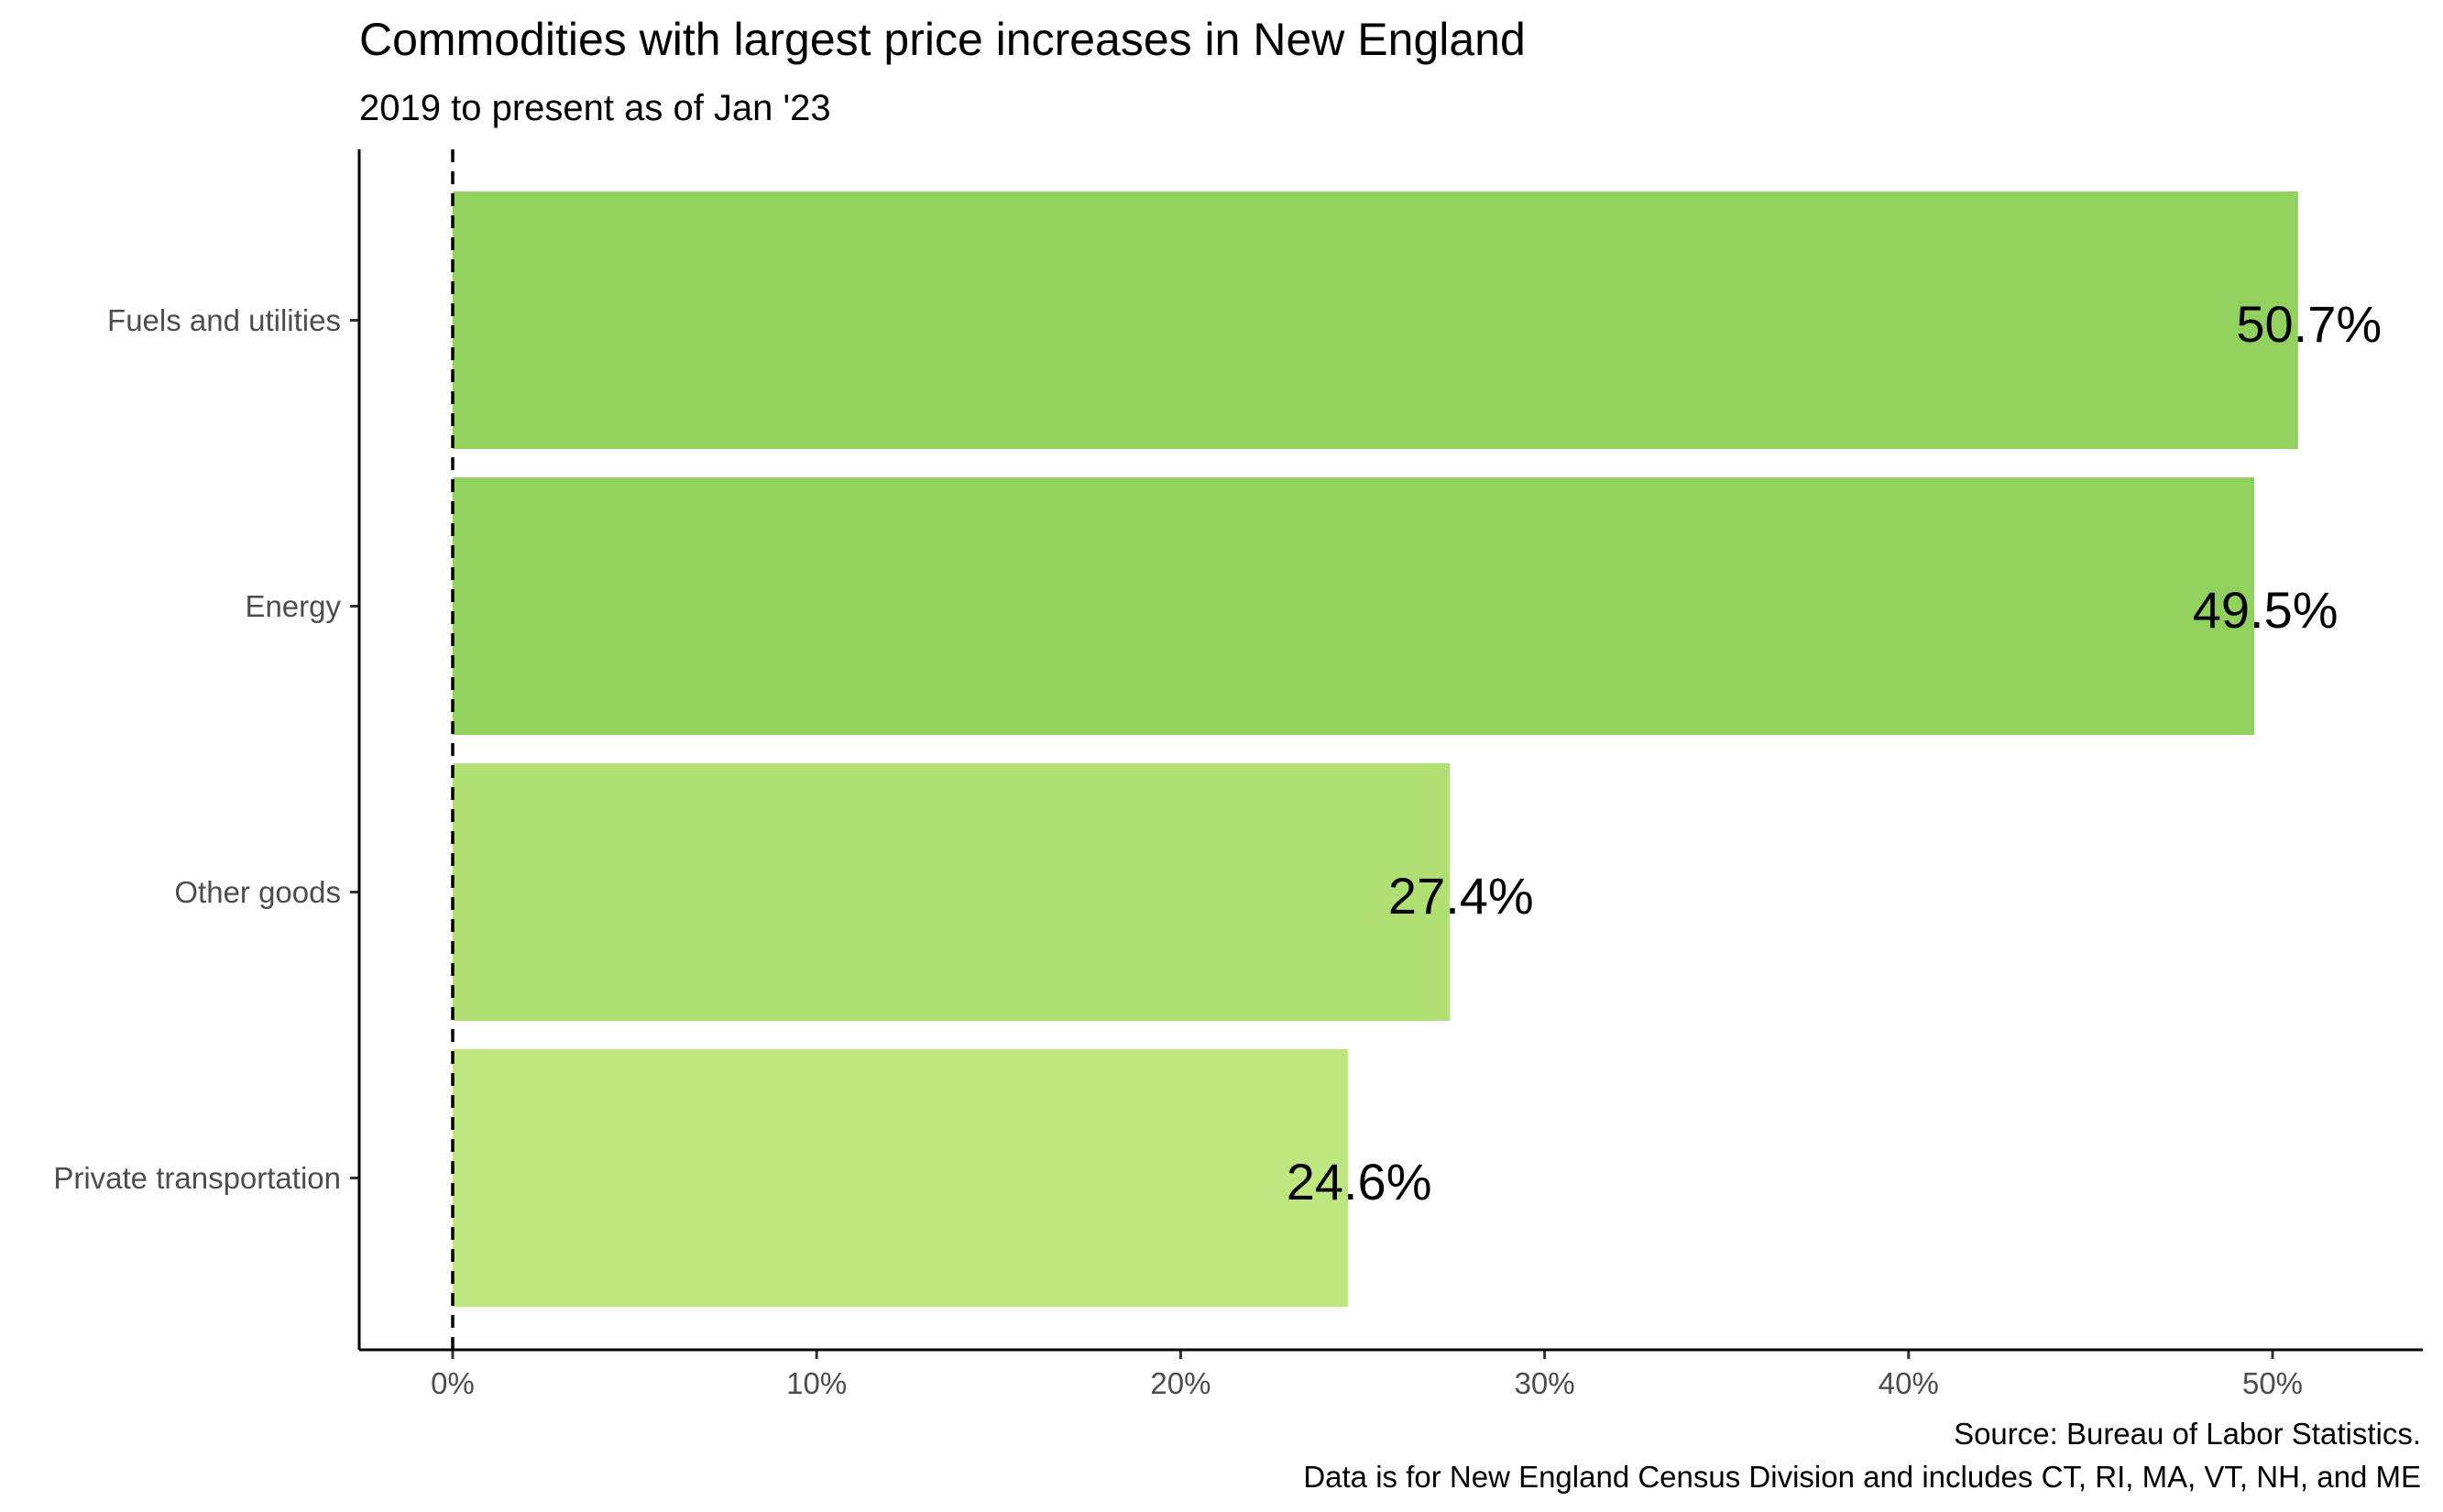 The width and height of the screenshot is (2443, 1512). I want to click on x-tick-label: 0%, so click(453, 1383).